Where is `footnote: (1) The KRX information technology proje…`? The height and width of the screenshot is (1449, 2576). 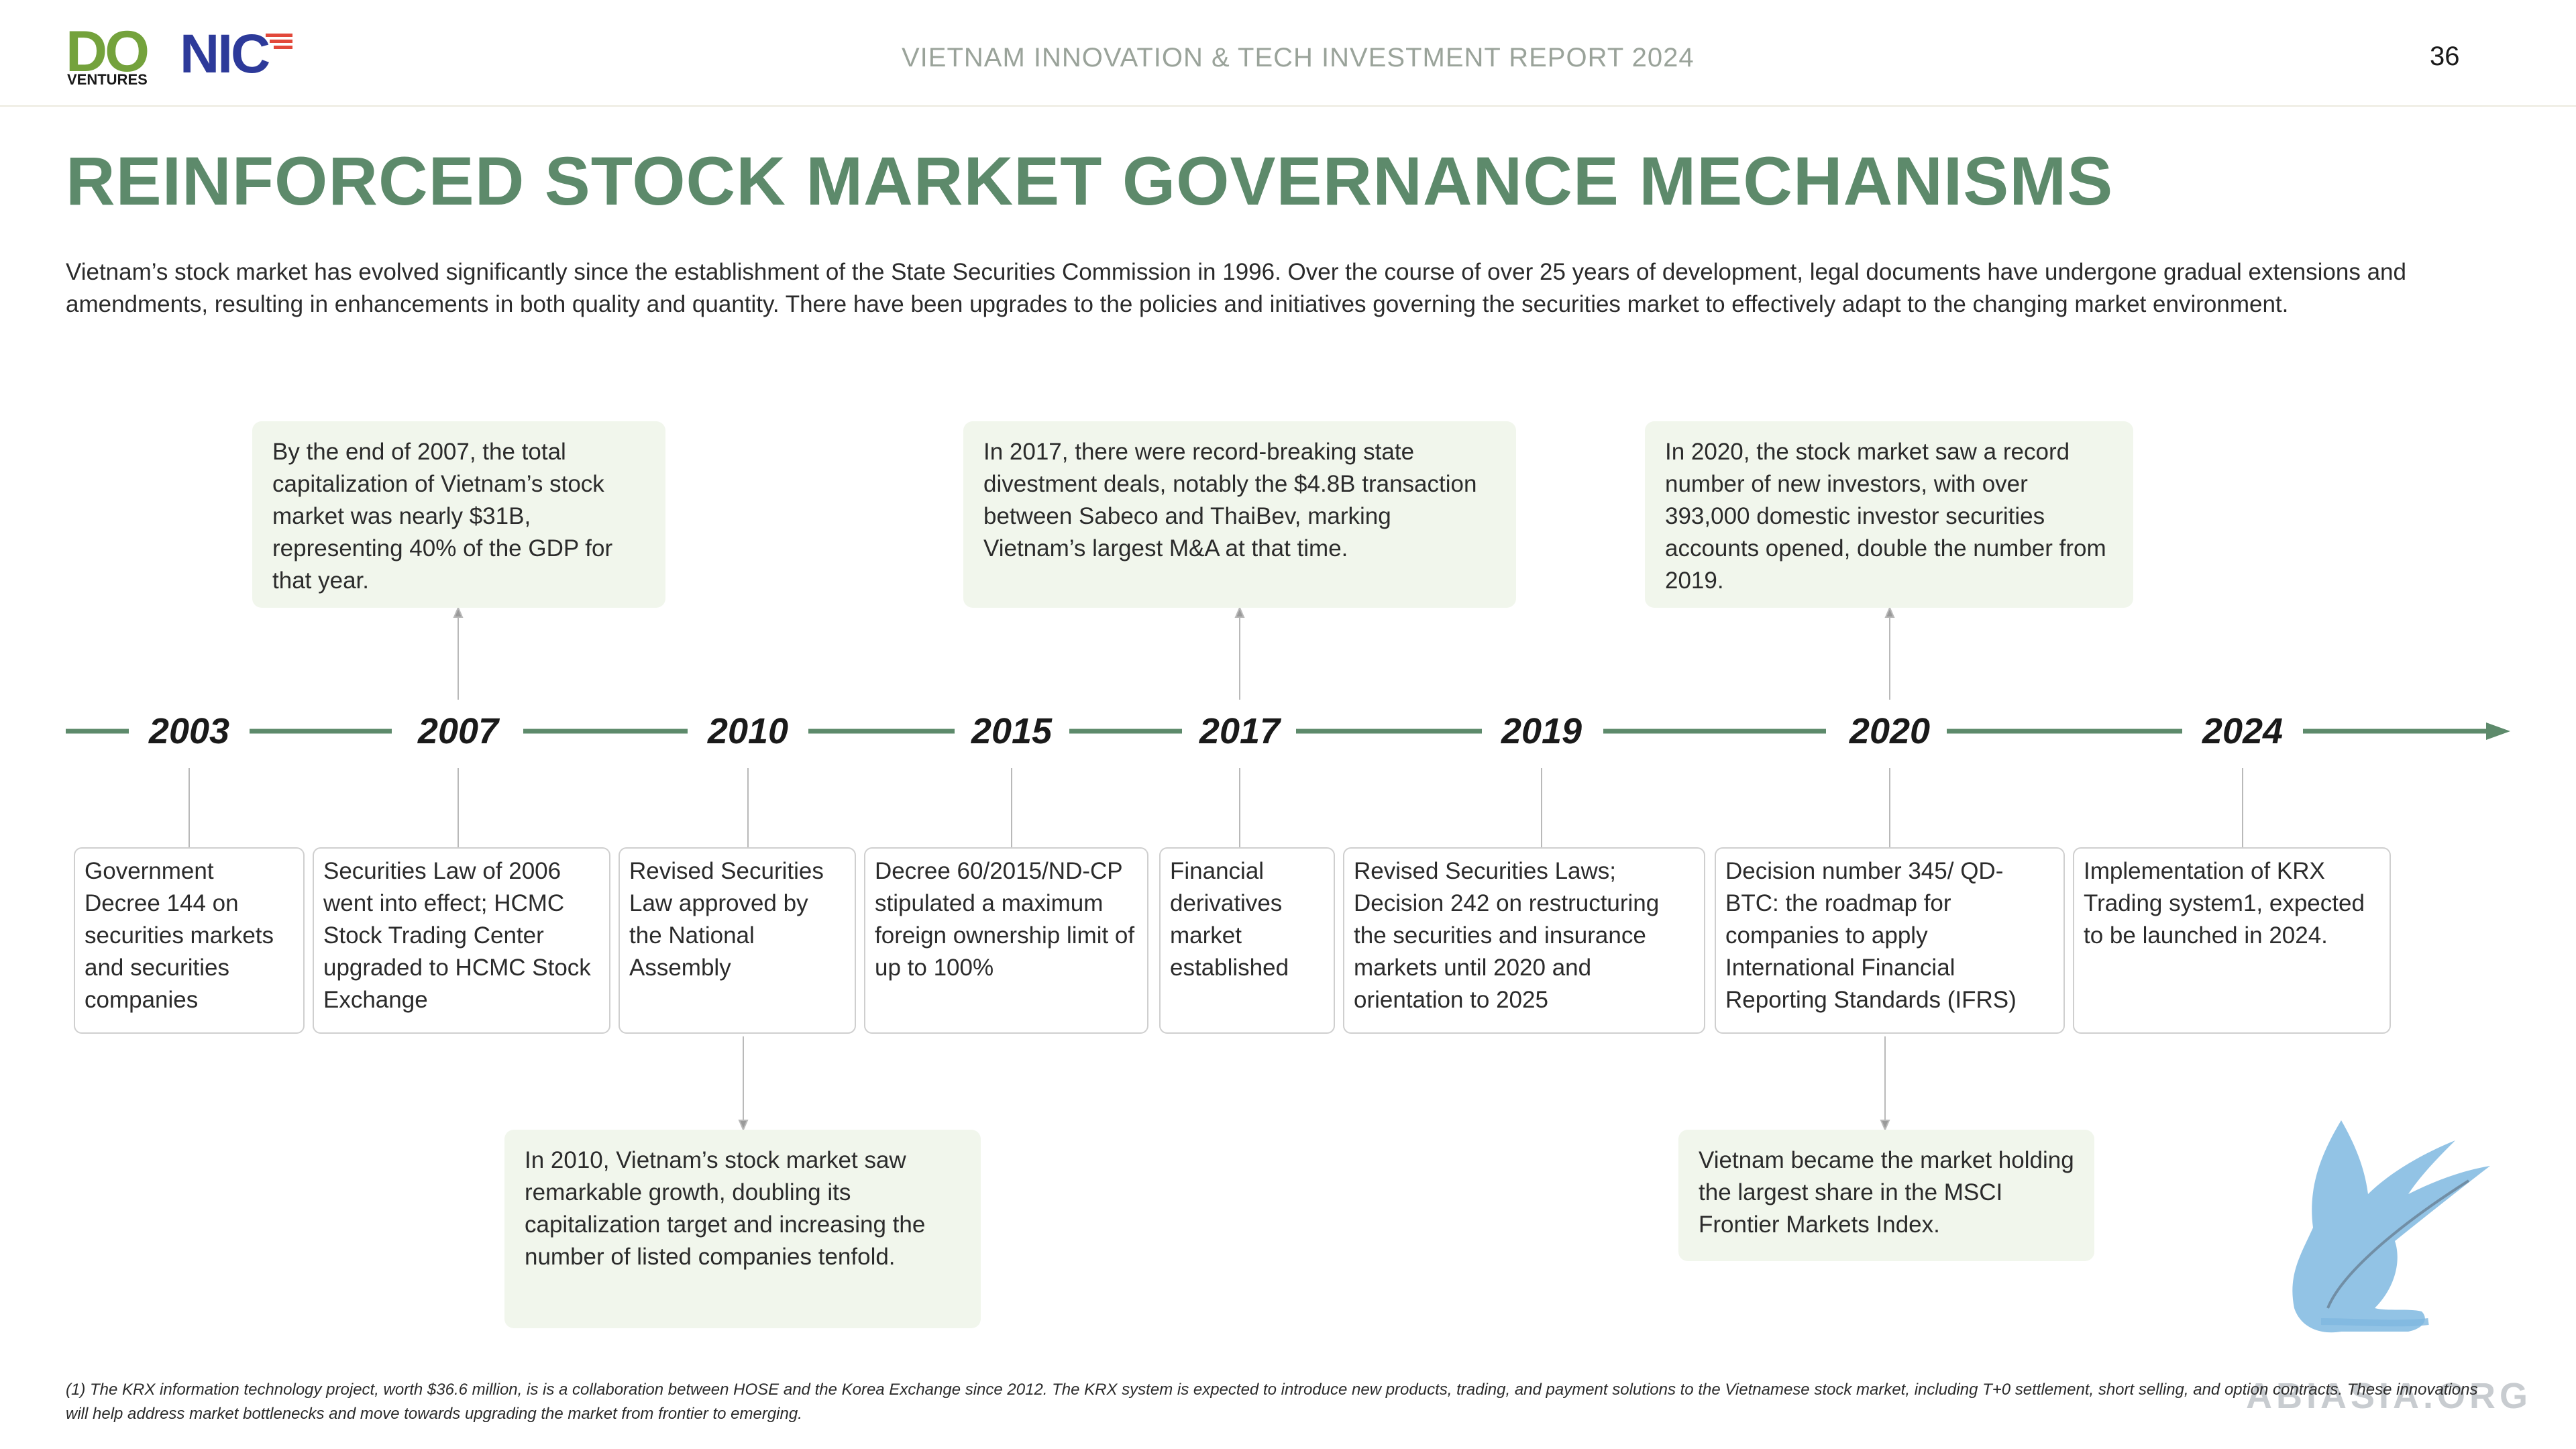
footnote: (1) The KRX information technology proje… is located at coordinates (1272, 1402).